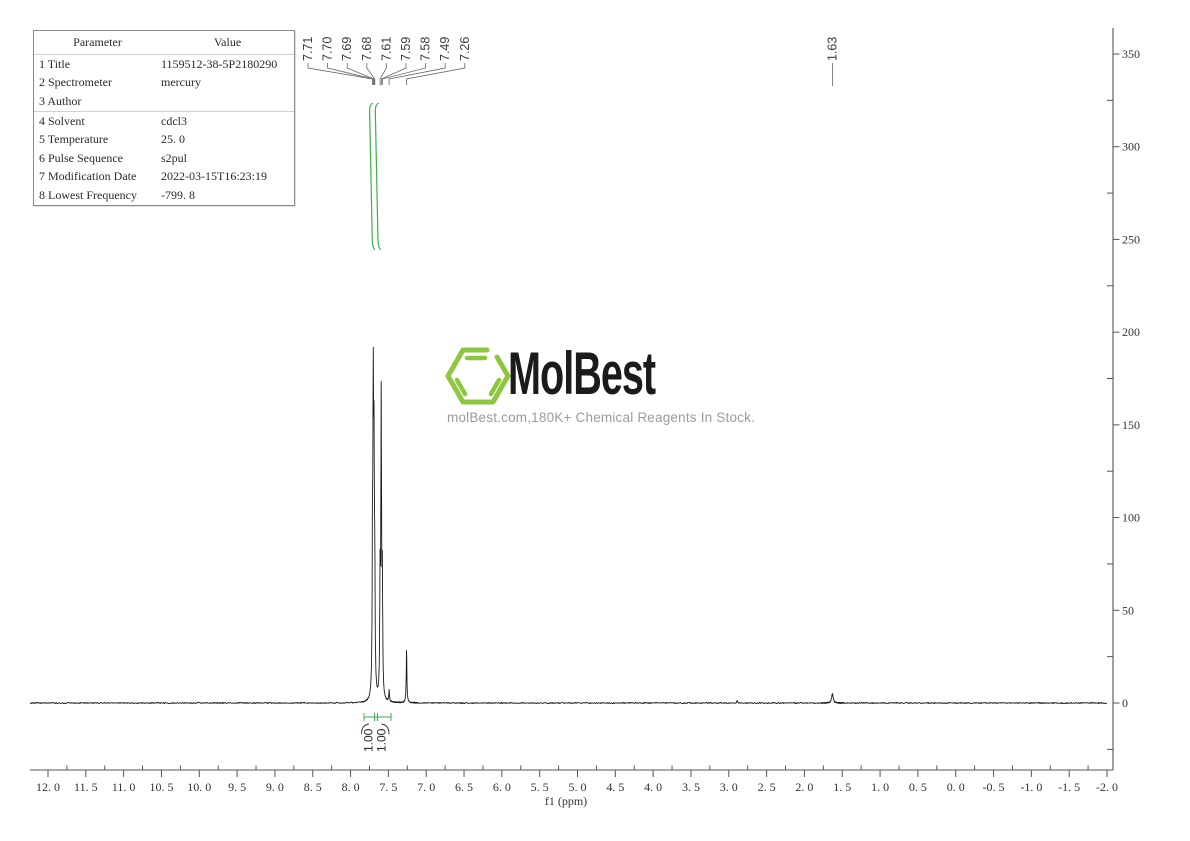  I want to click on x-tick-label: 10. 0, so click(199, 787).